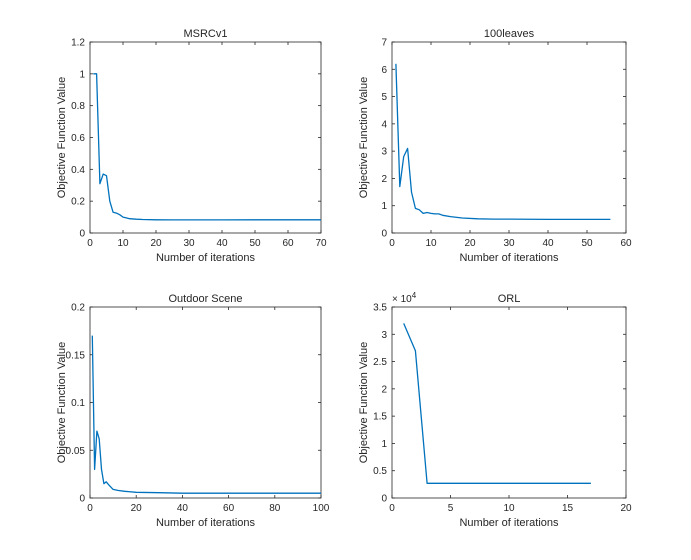 The height and width of the screenshot is (560, 691). I want to click on y-exponent-label: × 10⁴, so click(404, 298).